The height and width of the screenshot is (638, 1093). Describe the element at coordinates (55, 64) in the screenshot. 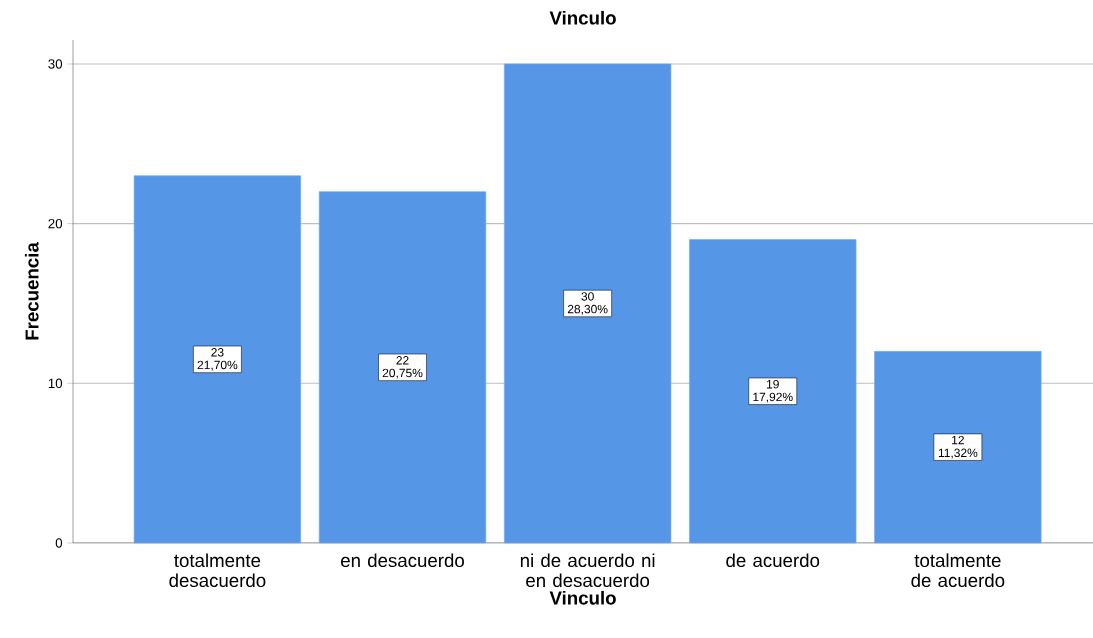

I see `y-tick-label: 30` at that location.